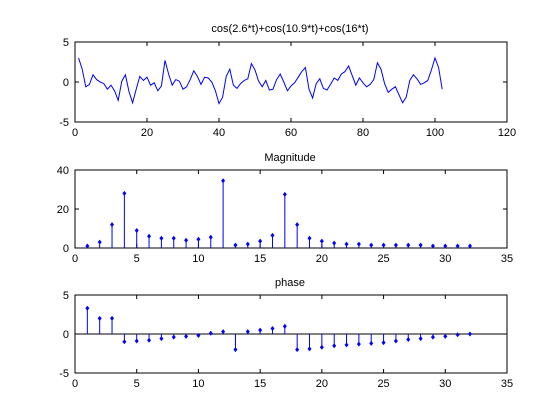  Describe the element at coordinates (198, 384) in the screenshot. I see `phase-xtick-label: 10` at that location.